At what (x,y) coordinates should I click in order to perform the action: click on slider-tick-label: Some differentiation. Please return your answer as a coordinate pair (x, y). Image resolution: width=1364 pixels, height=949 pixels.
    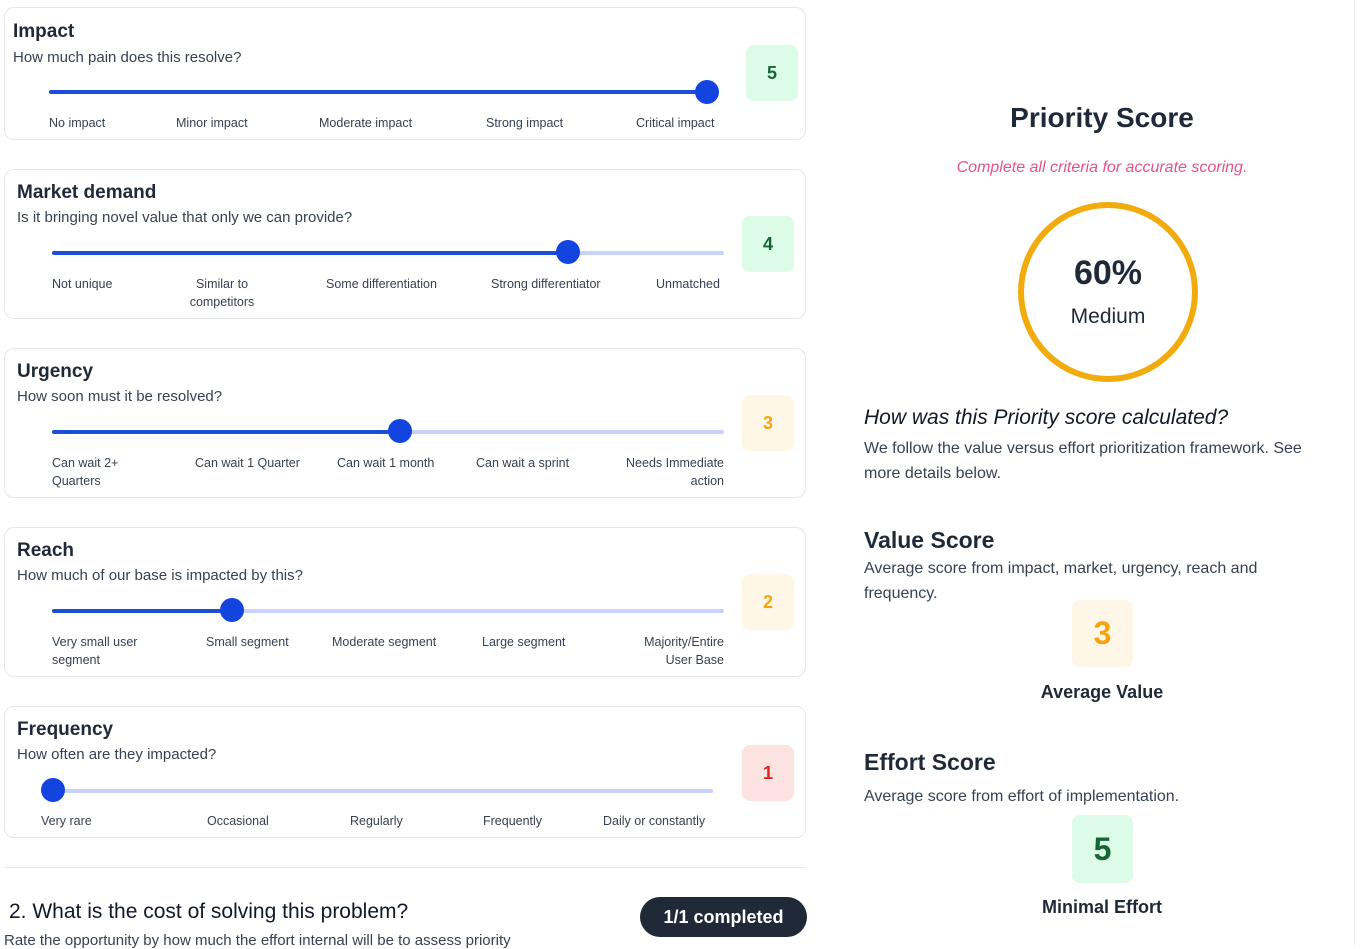
    Looking at the image, I should click on (381, 284).